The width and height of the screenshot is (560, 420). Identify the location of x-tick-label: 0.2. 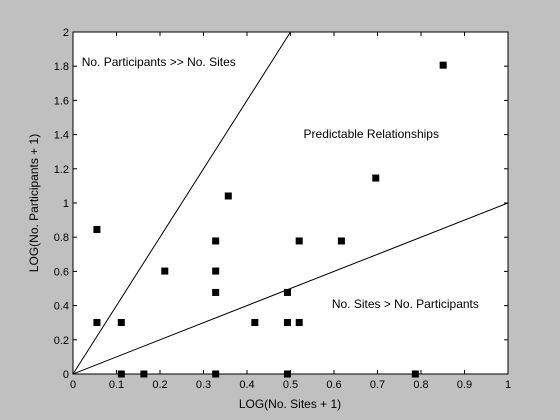
(159, 385).